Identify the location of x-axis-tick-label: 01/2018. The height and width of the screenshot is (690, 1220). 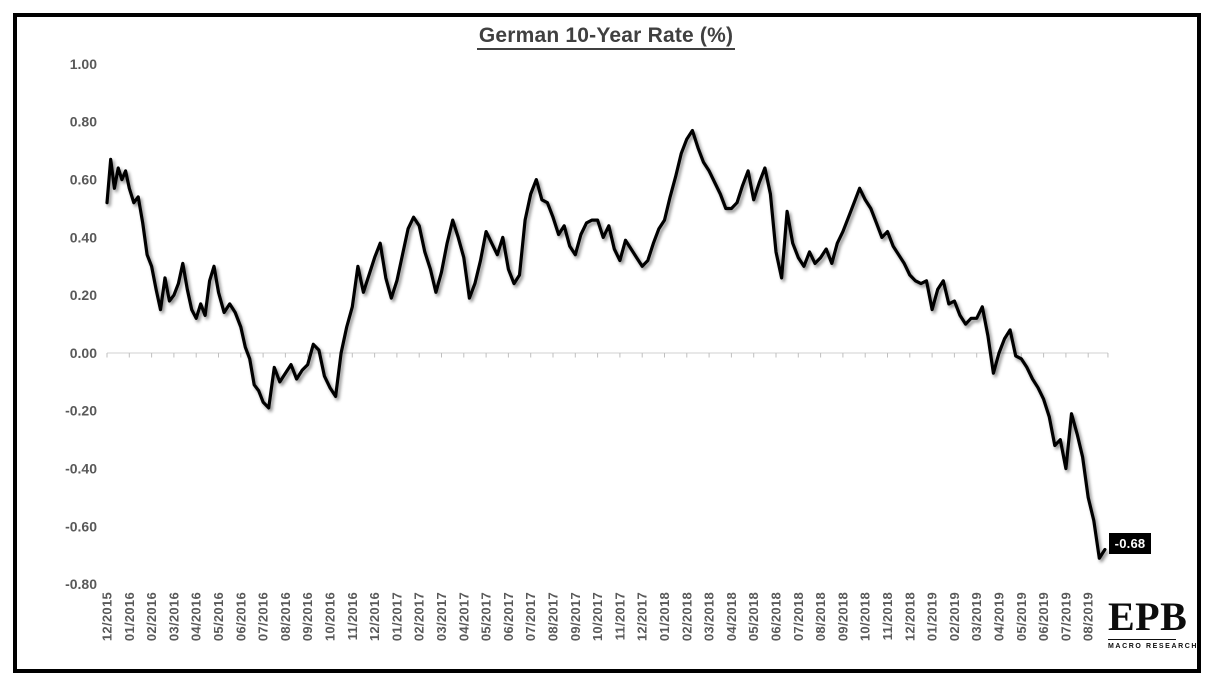
(664, 616).